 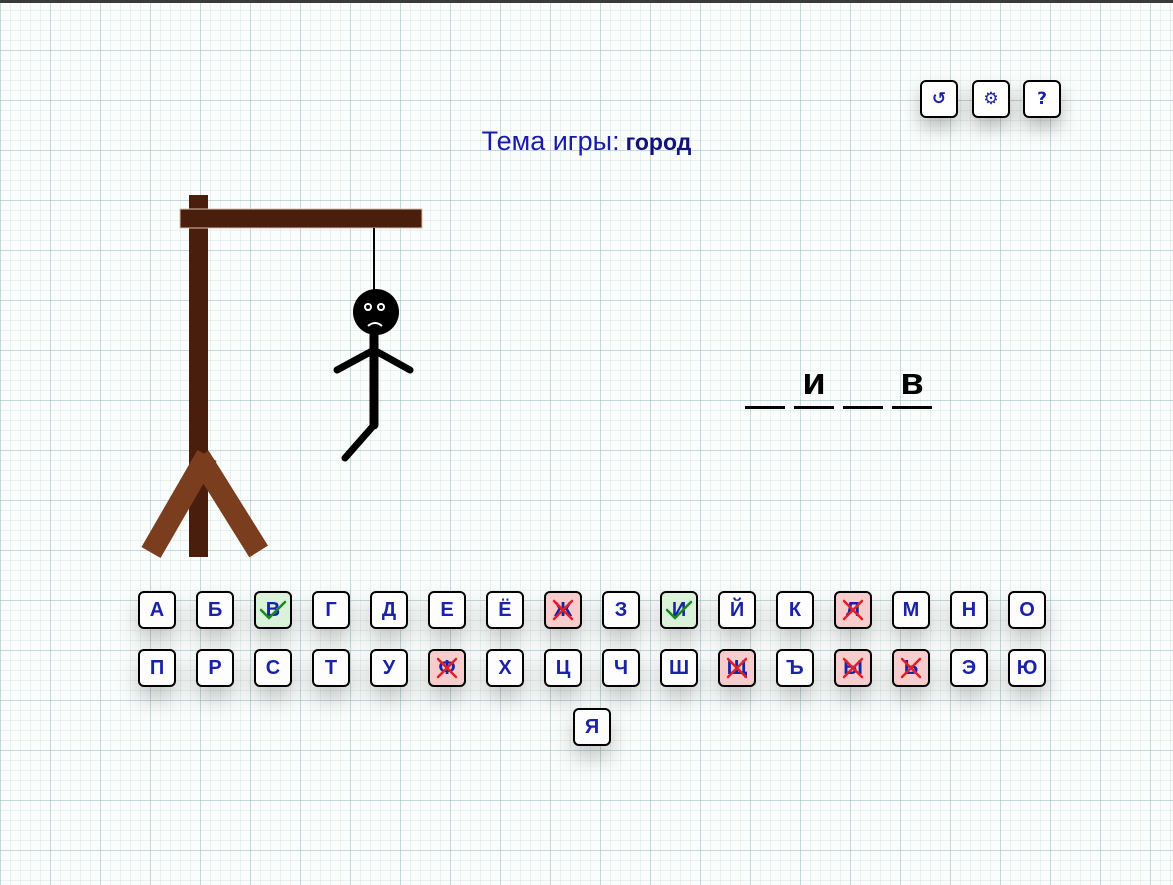 I want to click on letter-key: А, so click(x=157, y=610).